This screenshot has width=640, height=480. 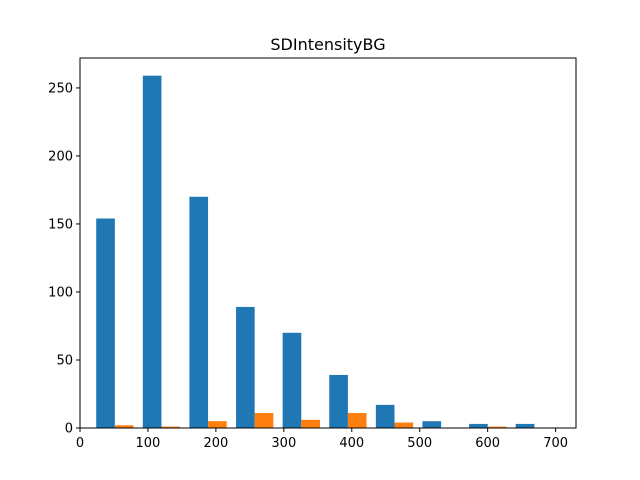 I want to click on bar-series1-bin8, so click(x=432, y=424).